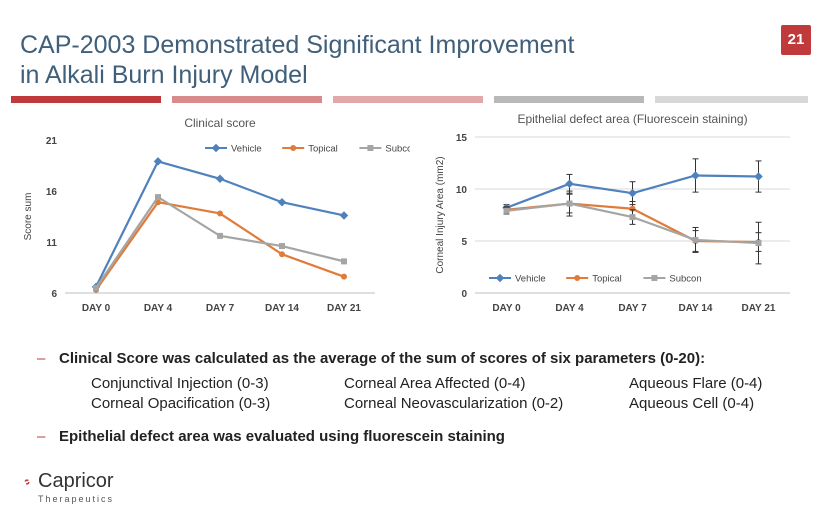 The height and width of the screenshot is (531, 820). What do you see at coordinates (685, 279) in the screenshot?
I see `legend-label: Subcon` at bounding box center [685, 279].